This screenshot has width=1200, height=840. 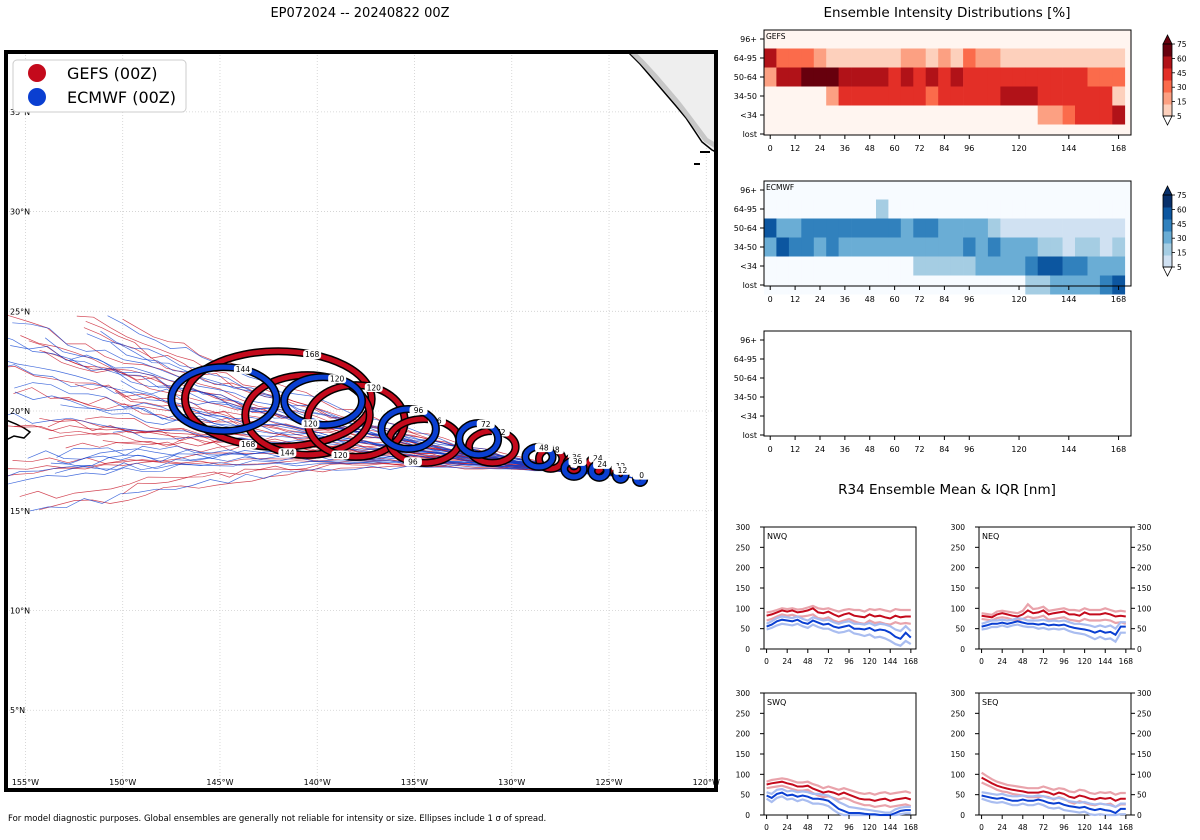 I want to click on r34-x-tick: 168, so click(x=1126, y=661).